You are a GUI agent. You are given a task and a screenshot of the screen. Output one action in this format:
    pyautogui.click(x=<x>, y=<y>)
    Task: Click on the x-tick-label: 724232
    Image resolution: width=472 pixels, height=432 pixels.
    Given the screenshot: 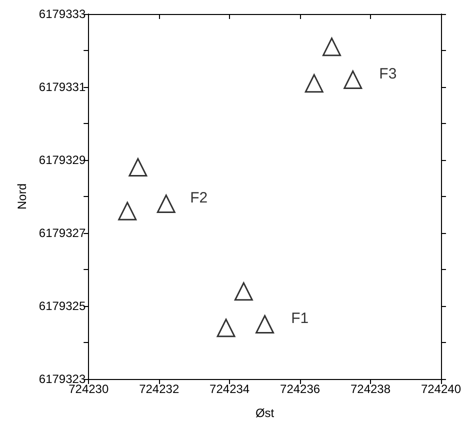 What is the action you would take?
    pyautogui.click(x=159, y=389)
    